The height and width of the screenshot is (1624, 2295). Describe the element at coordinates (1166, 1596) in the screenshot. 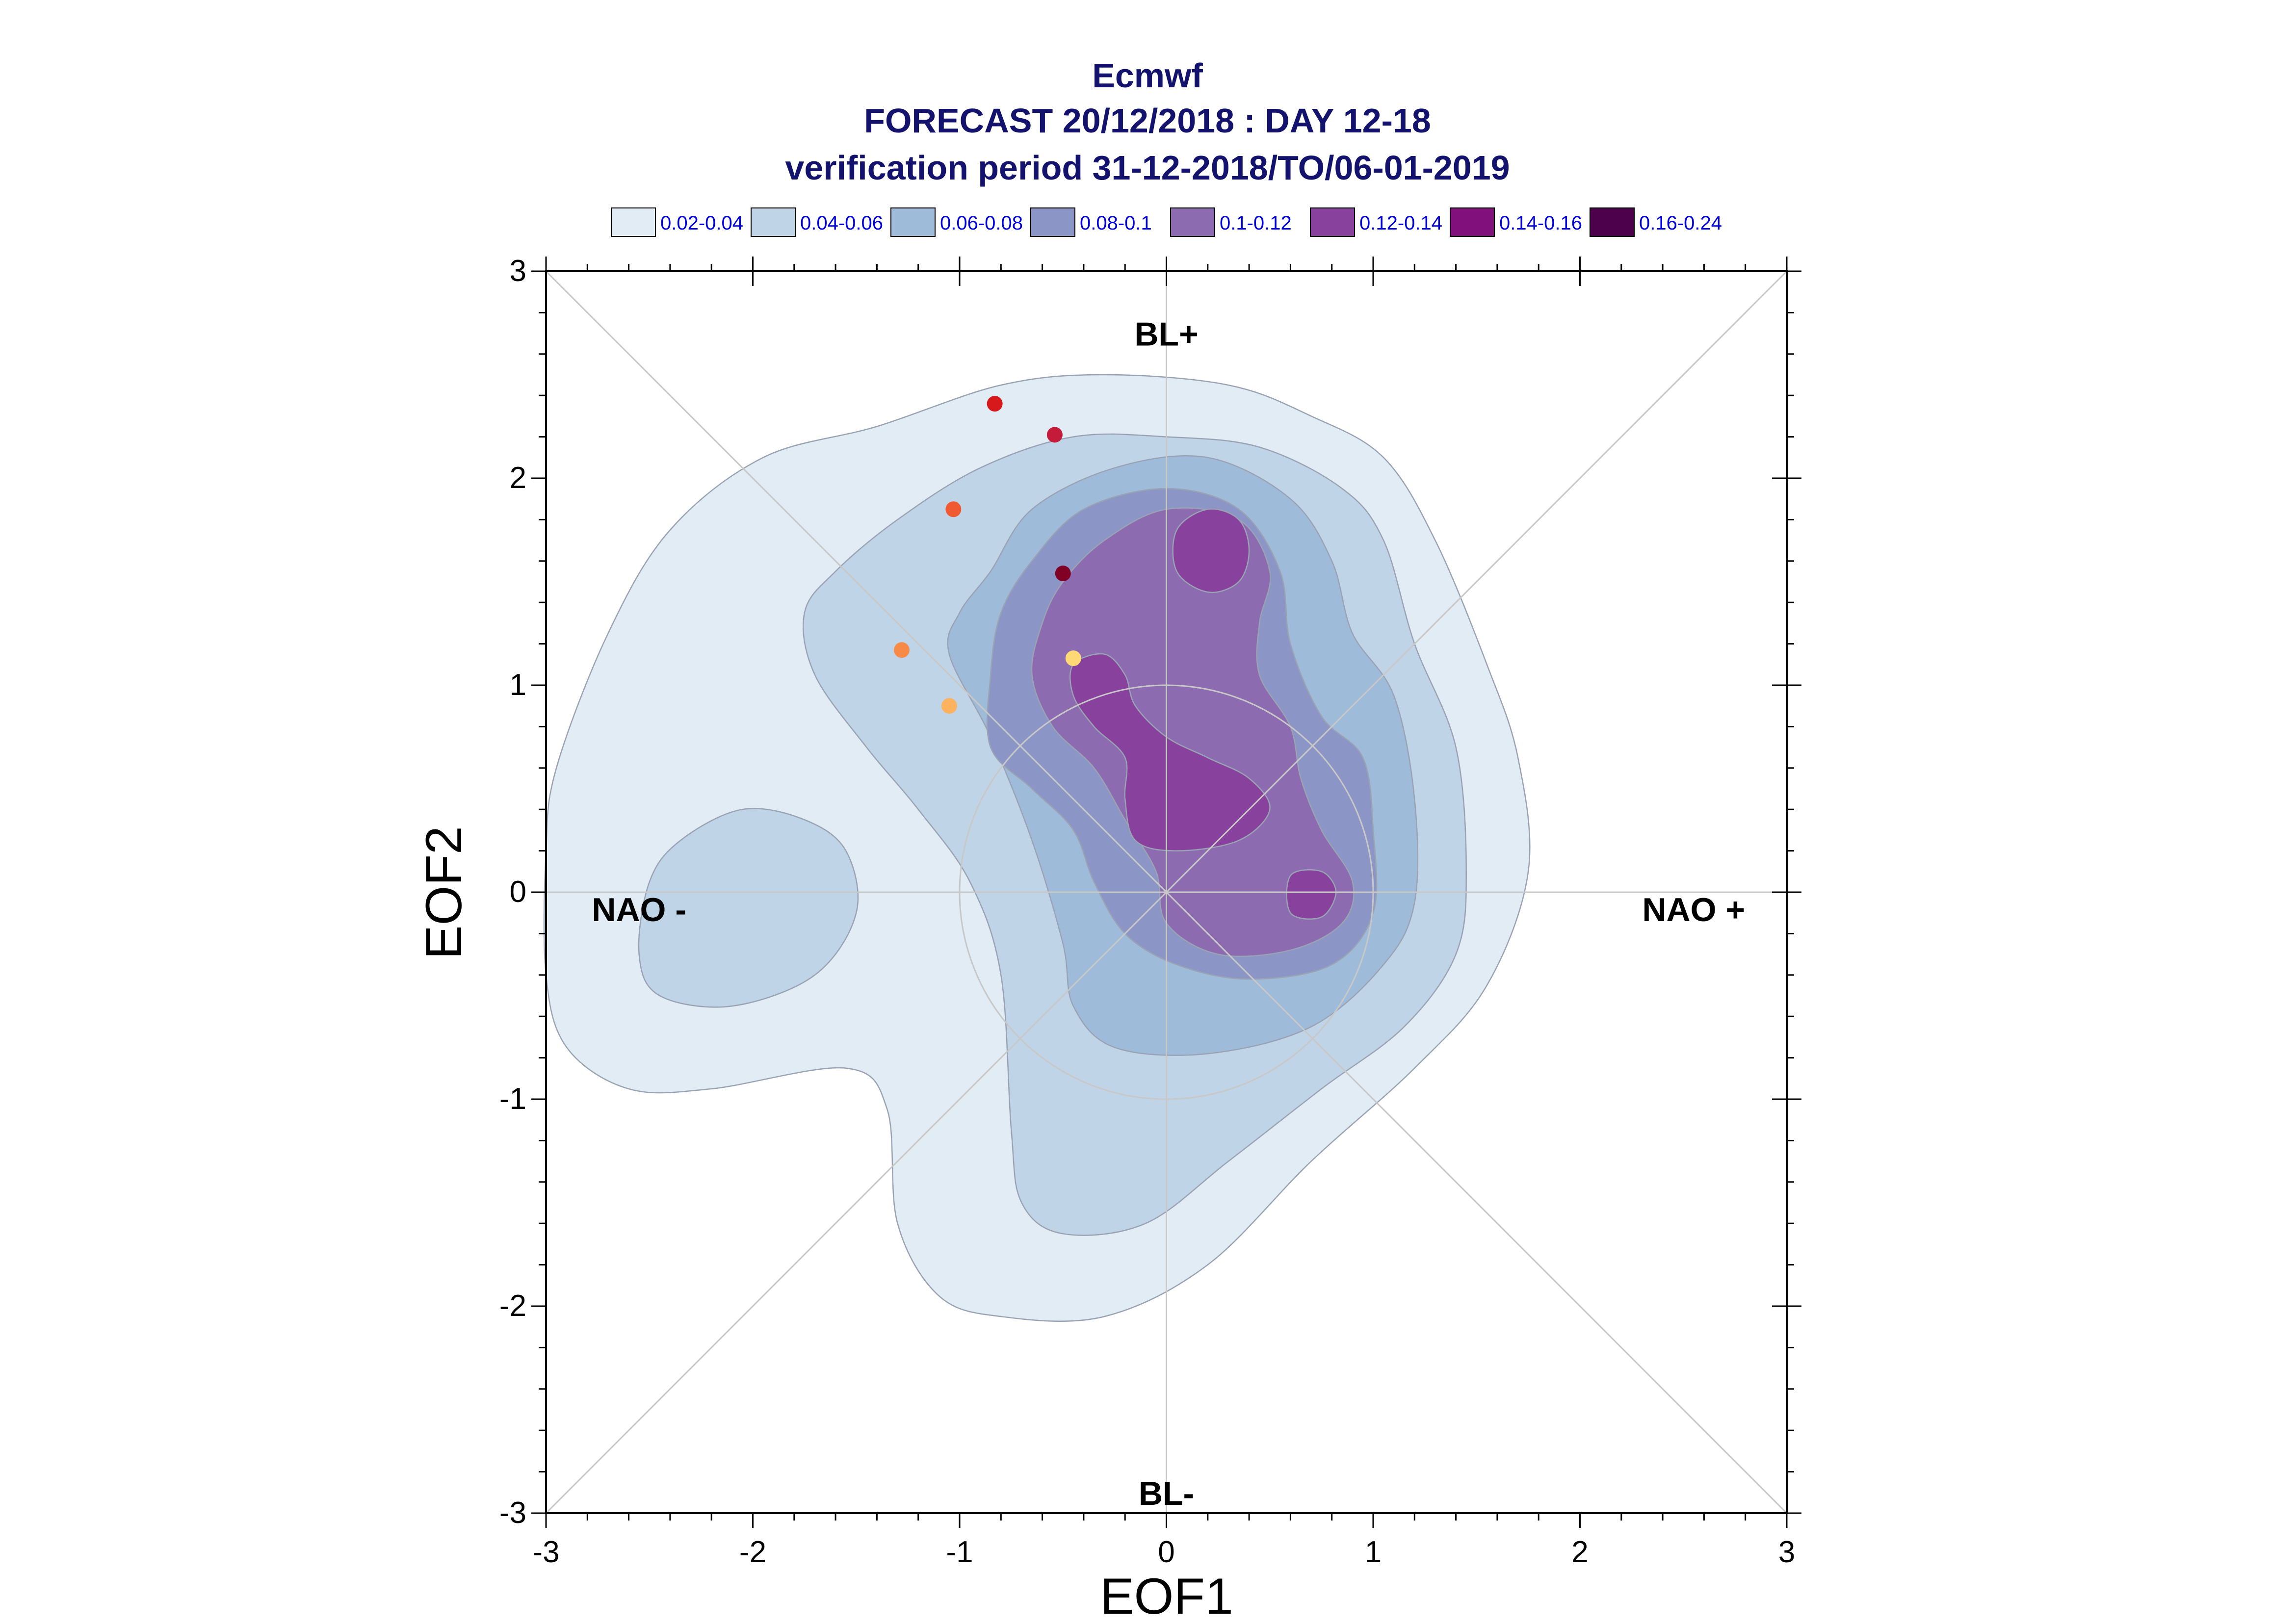

I see `x-axis-title: EOF1` at that location.